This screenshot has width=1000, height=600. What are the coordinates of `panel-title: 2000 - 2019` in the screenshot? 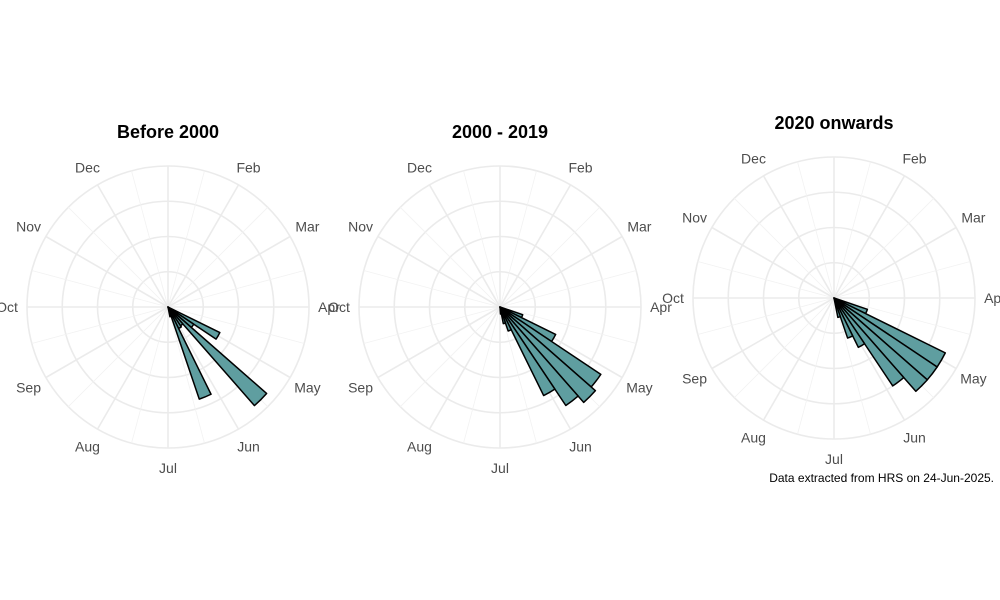 It's located at (500, 132).